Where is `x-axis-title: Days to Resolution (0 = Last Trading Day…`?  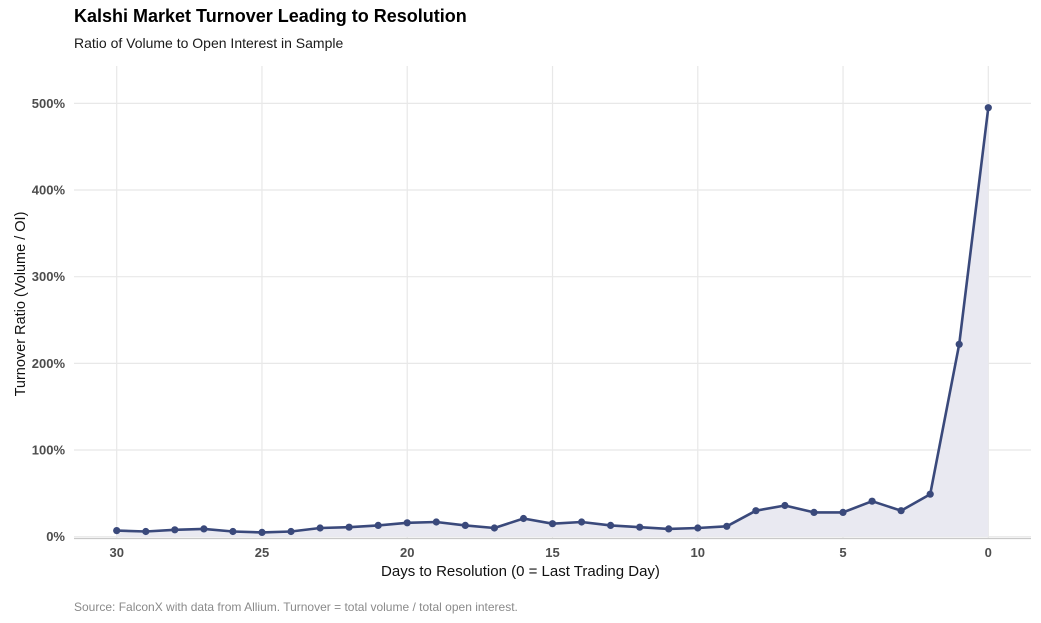 x-axis-title: Days to Resolution (0 = Last Trading Day… is located at coordinates (520, 571).